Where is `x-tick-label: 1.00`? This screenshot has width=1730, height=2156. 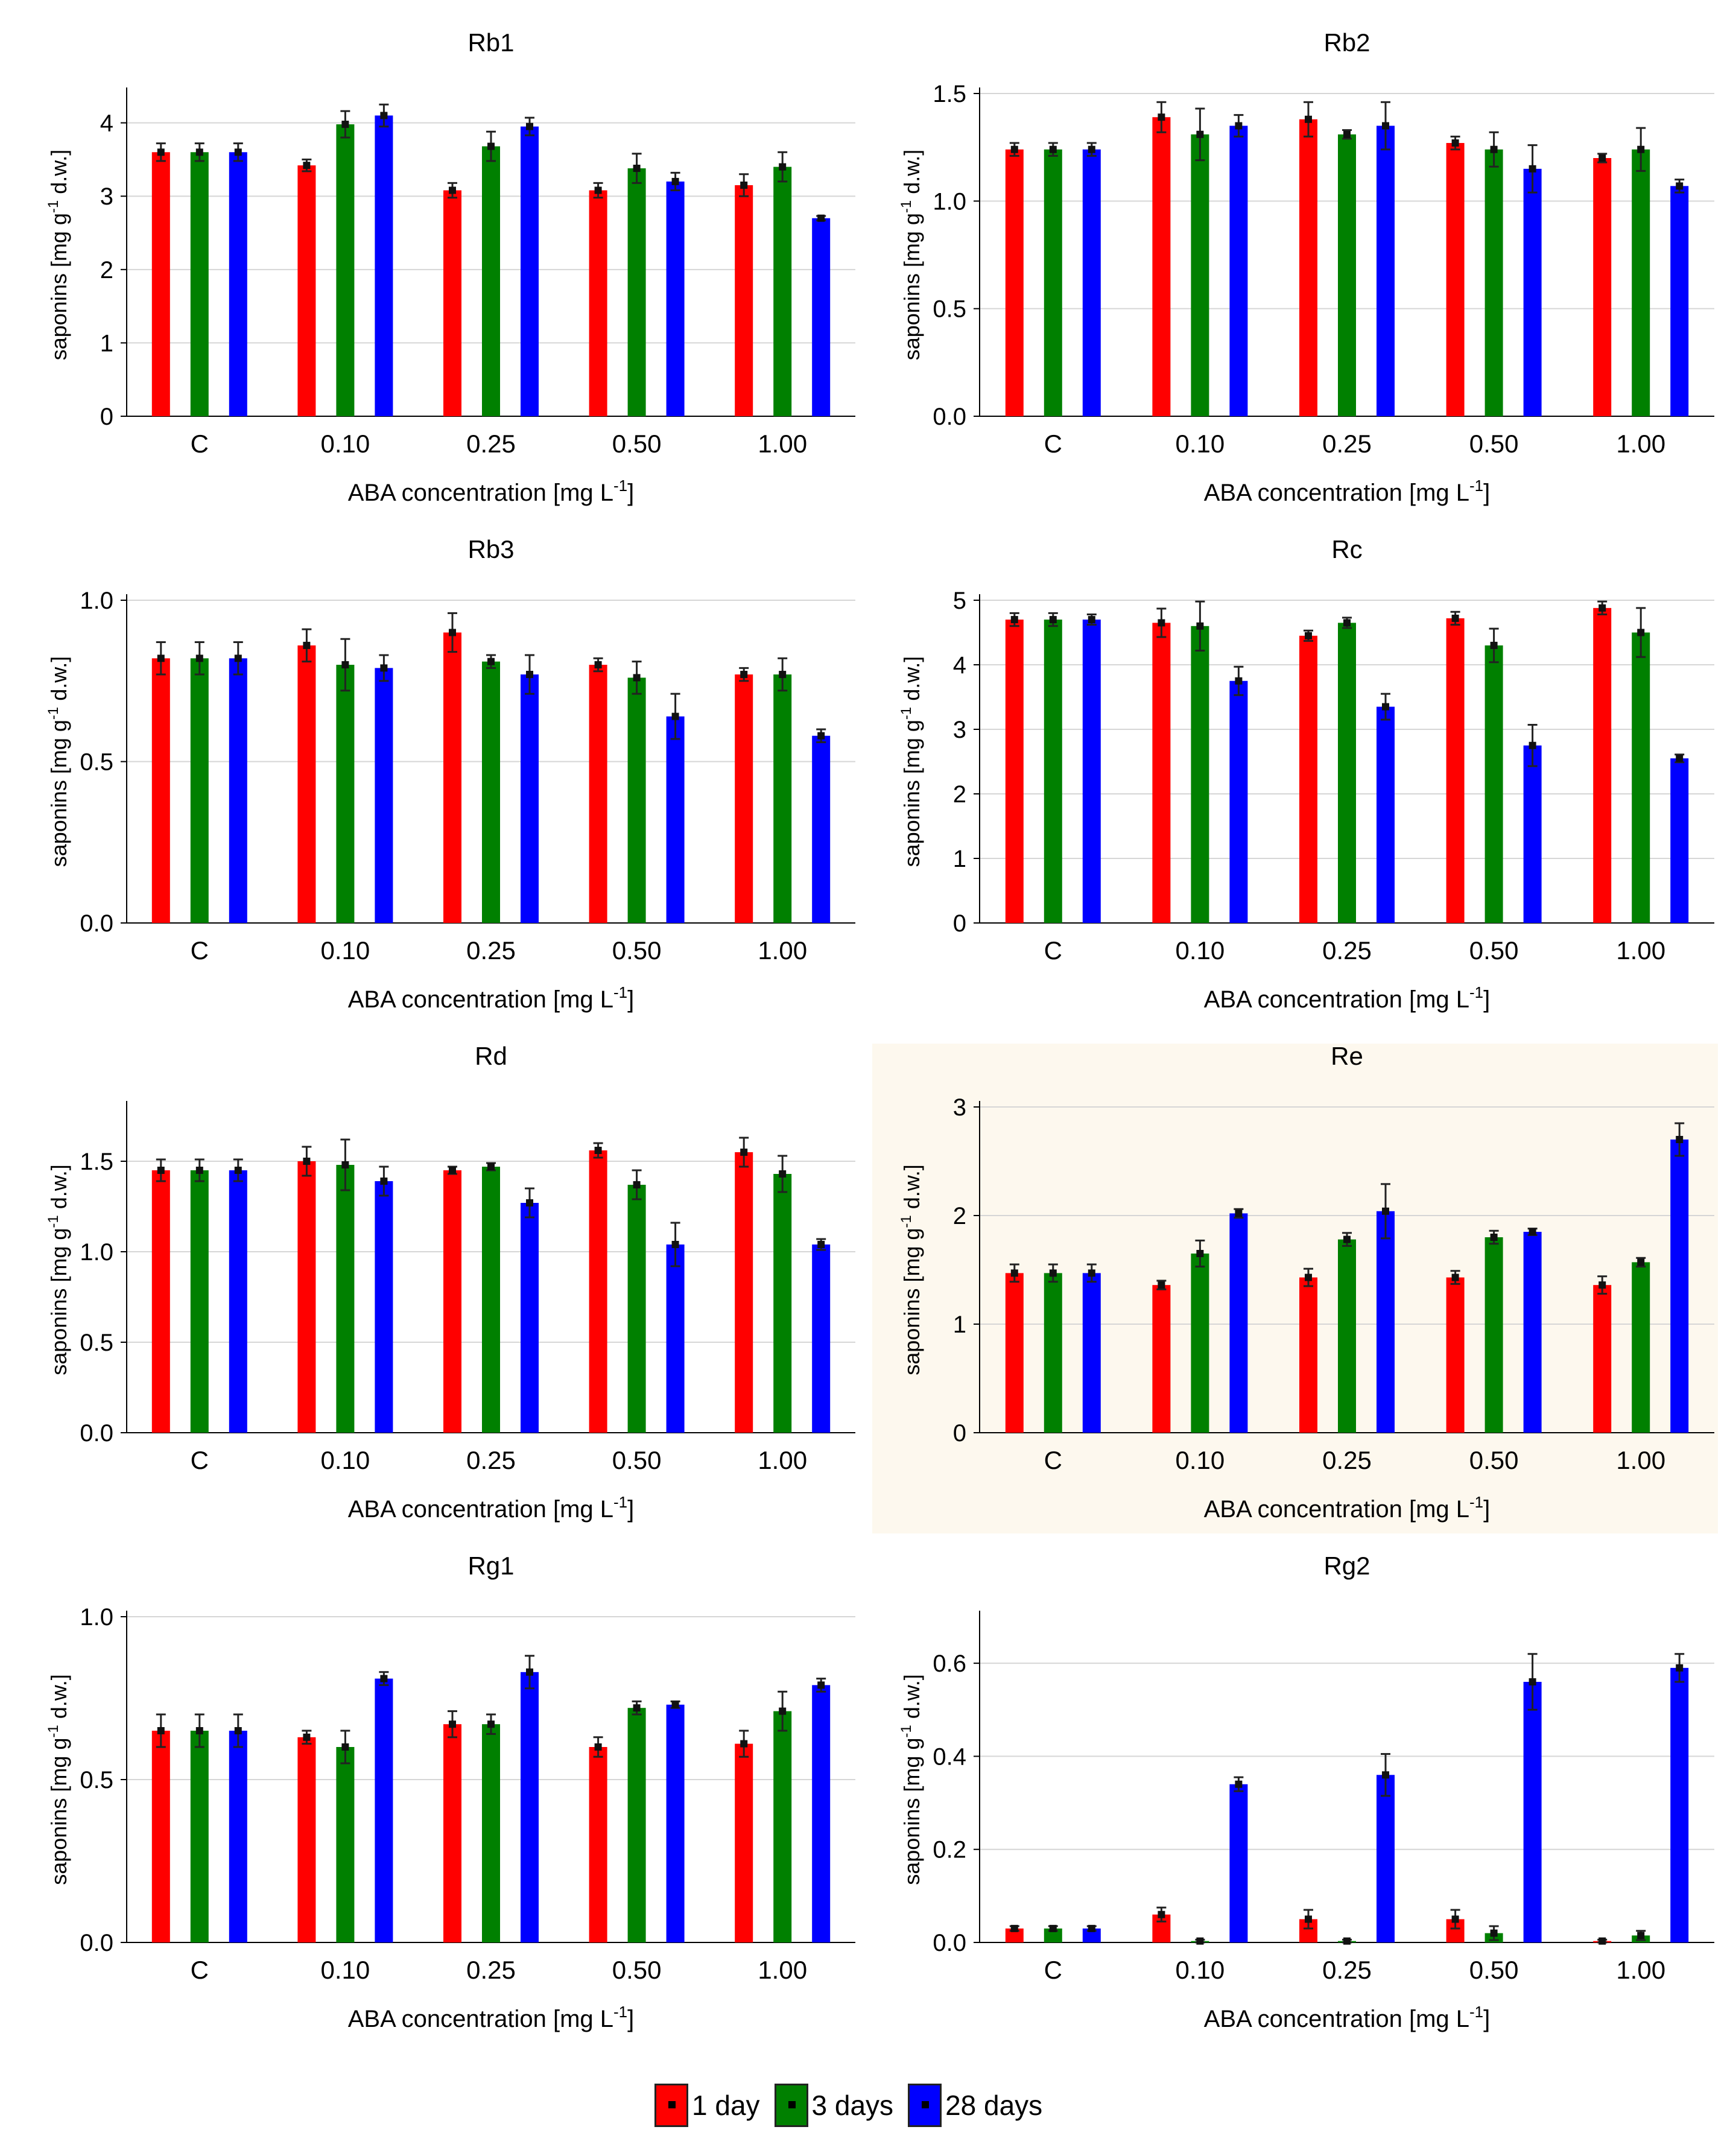 x-tick-label: 1.00 is located at coordinates (1640, 444).